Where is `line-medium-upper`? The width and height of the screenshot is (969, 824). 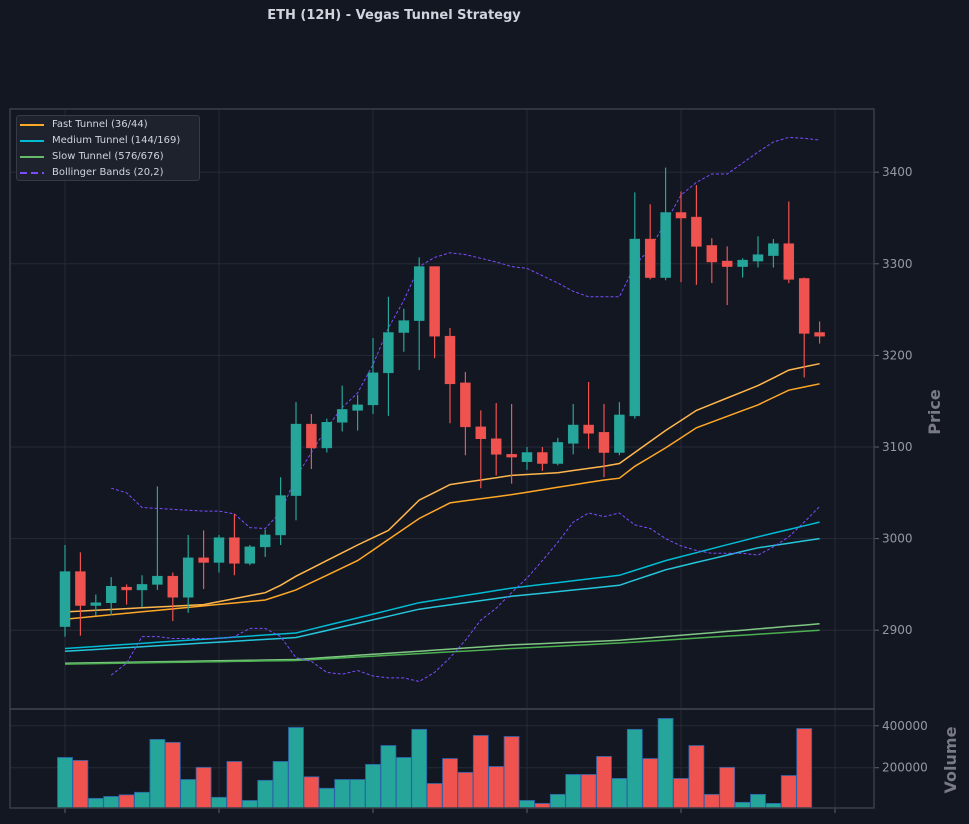 line-medium-upper is located at coordinates (442, 585).